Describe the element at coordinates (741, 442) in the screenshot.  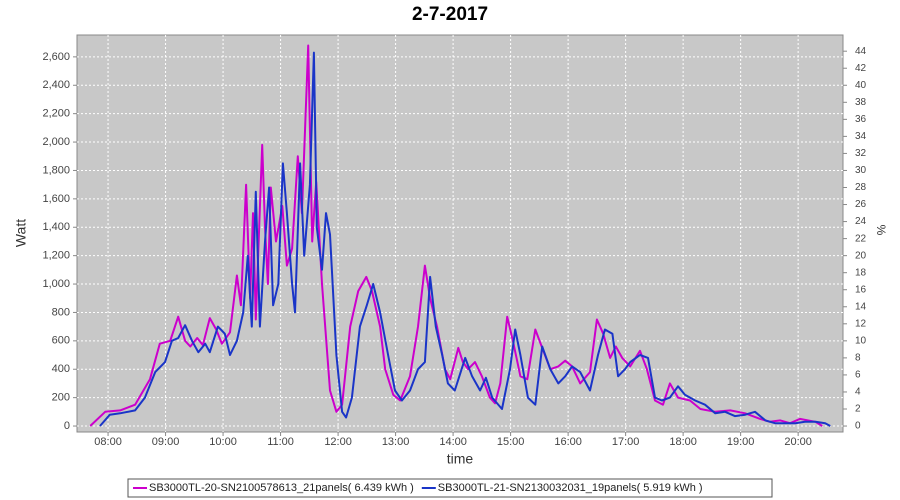
I see `x-tick-label: 19:00` at that location.